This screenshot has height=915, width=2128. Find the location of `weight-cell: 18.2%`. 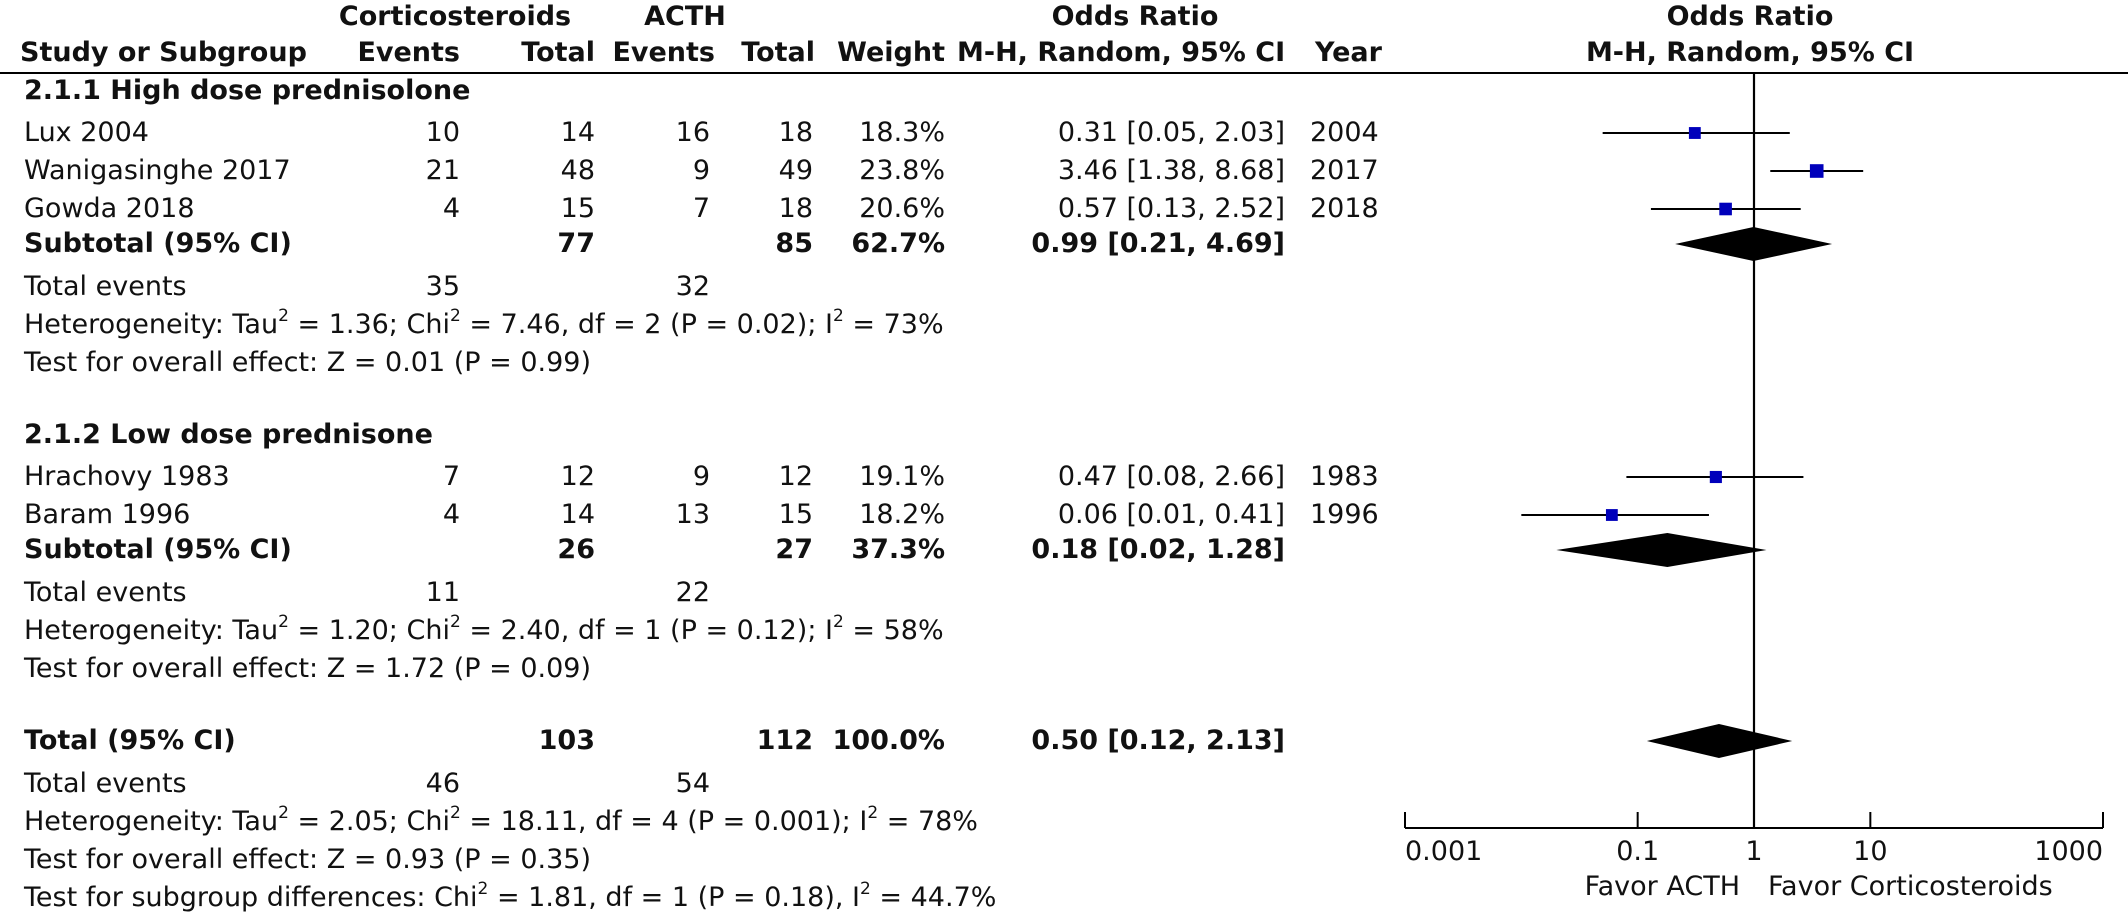

weight-cell: 18.2% is located at coordinates (902, 514).